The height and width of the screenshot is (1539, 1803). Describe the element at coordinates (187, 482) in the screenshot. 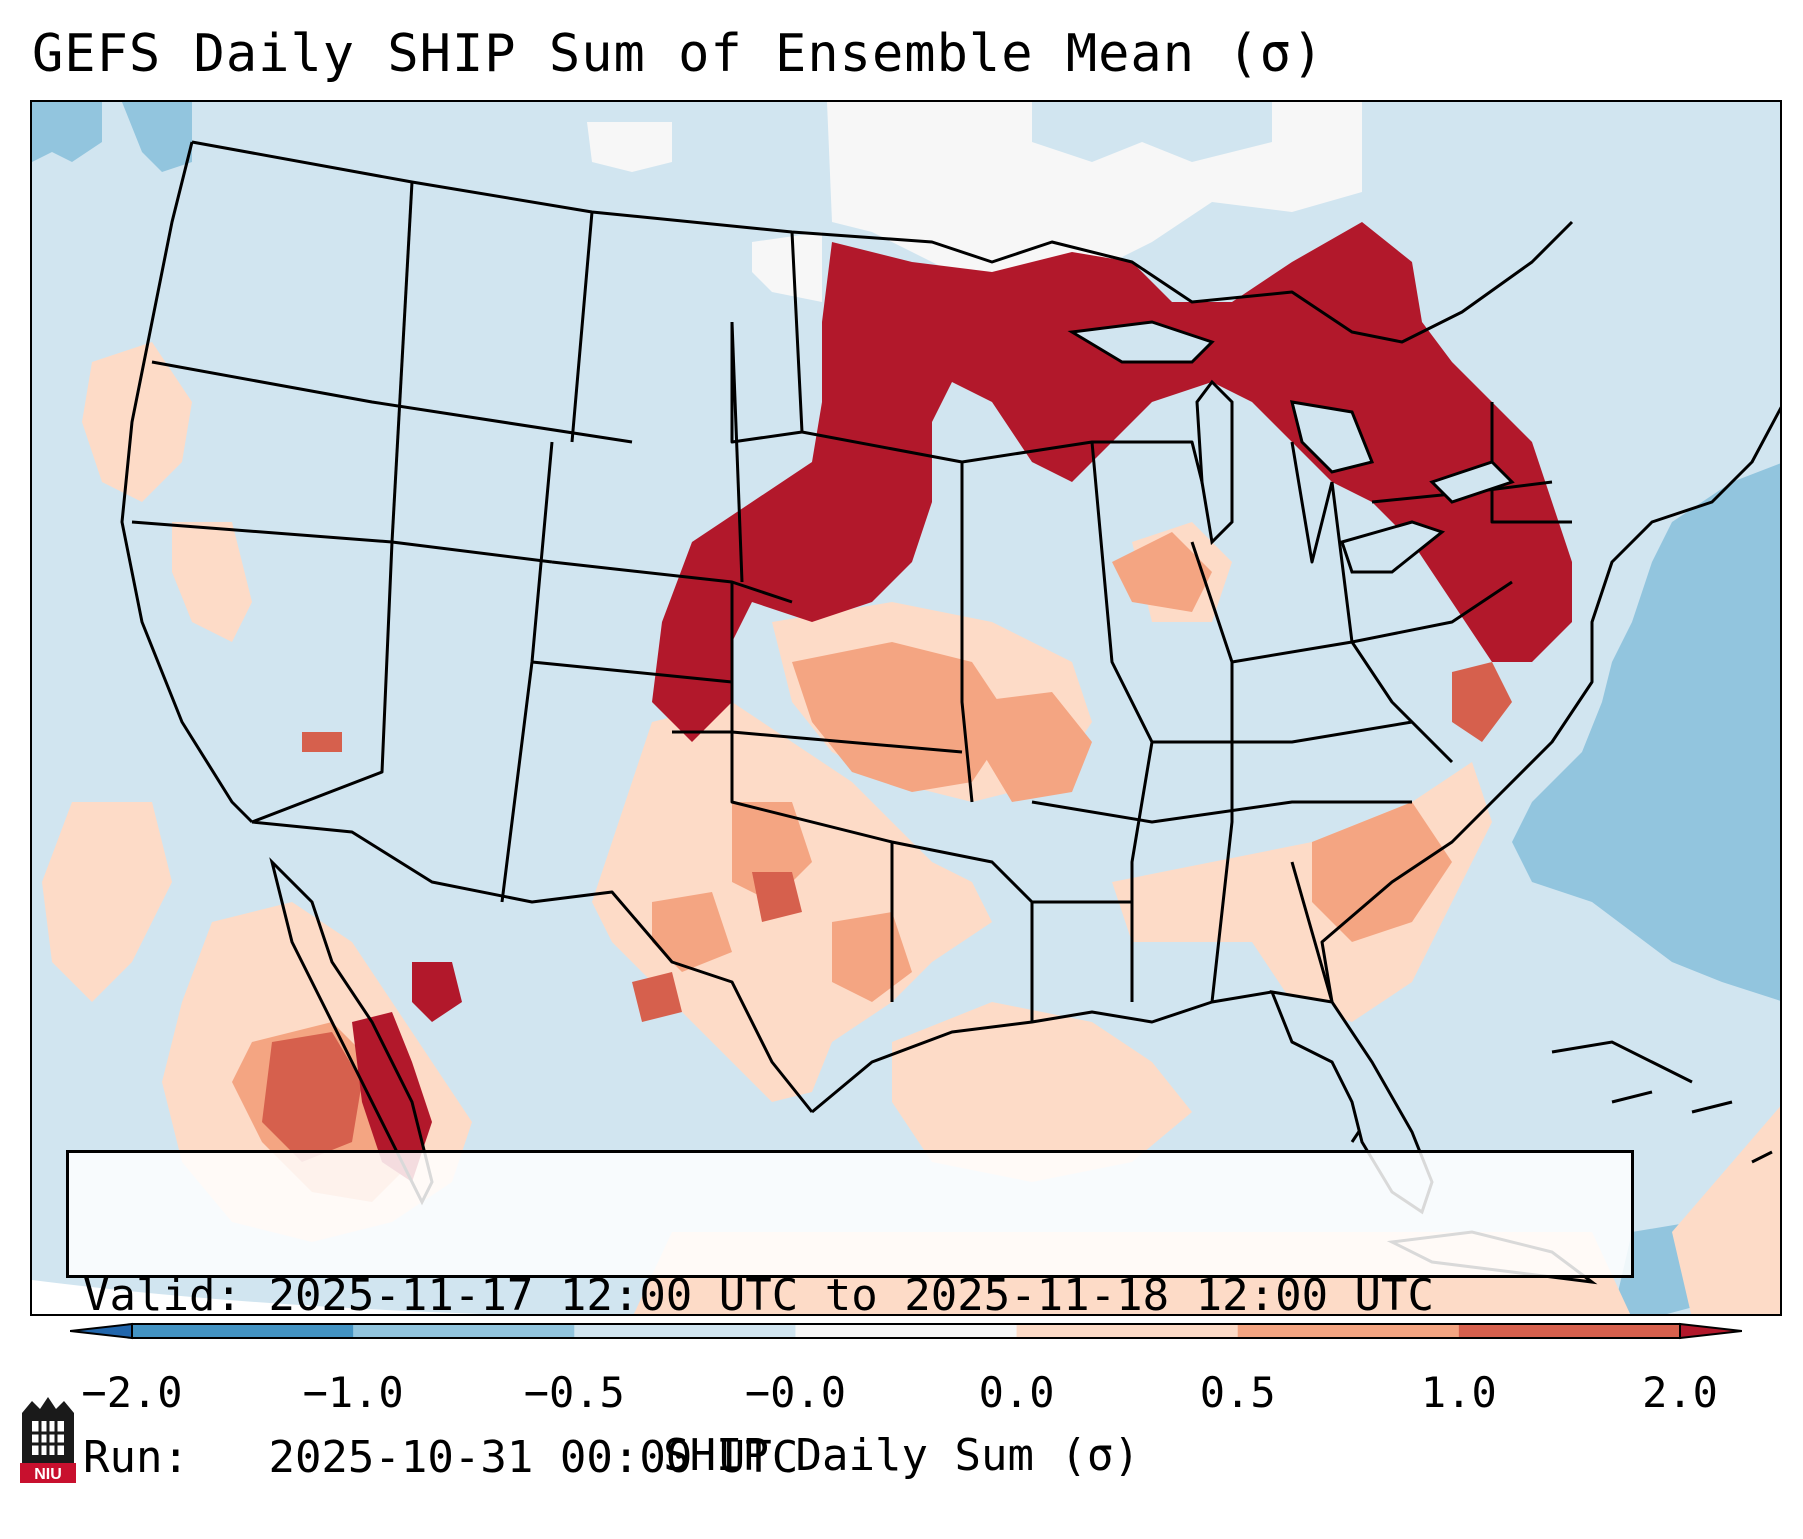

I see `west-coast` at that location.